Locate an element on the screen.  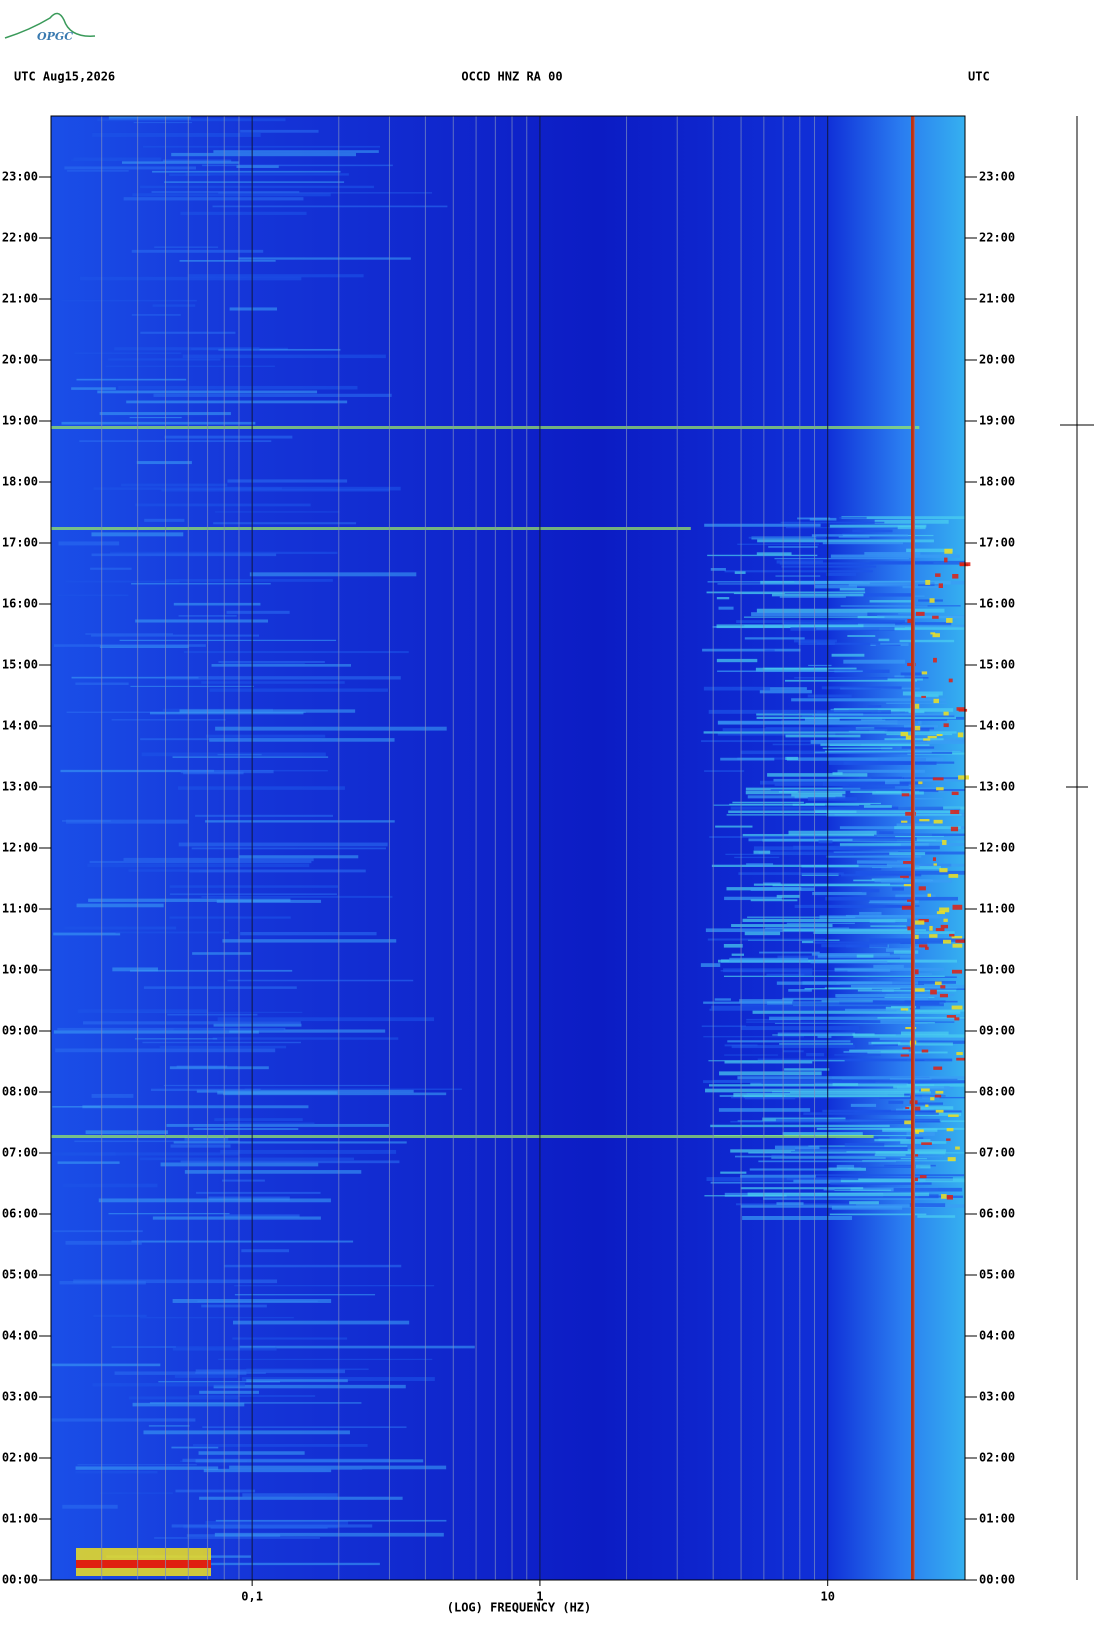
y-tick-label-right: 04:00 is located at coordinates (997, 1336).